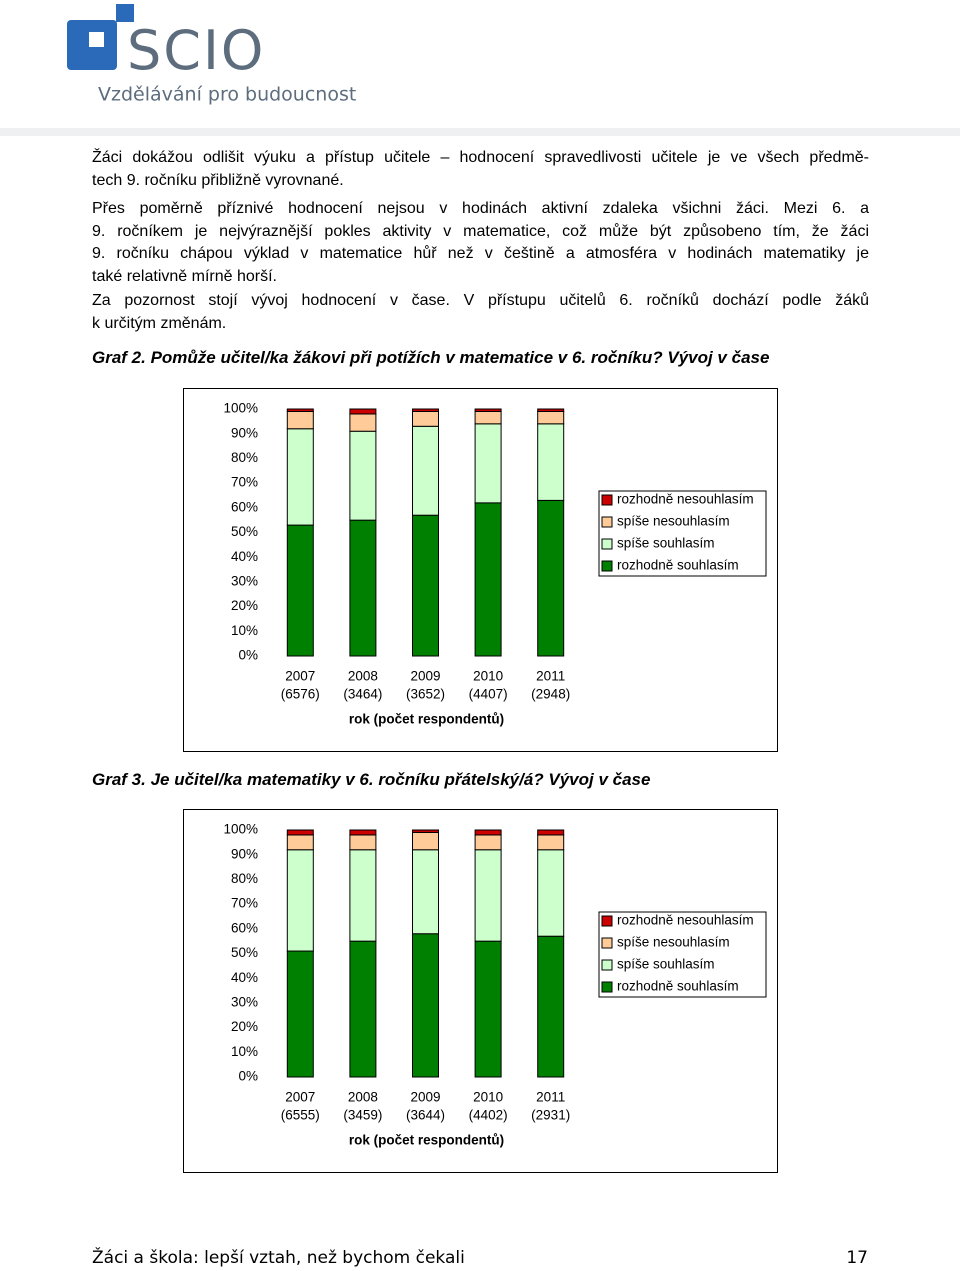 This screenshot has width=960, height=1271. I want to click on x-tick-label: (3644), so click(425, 1115).